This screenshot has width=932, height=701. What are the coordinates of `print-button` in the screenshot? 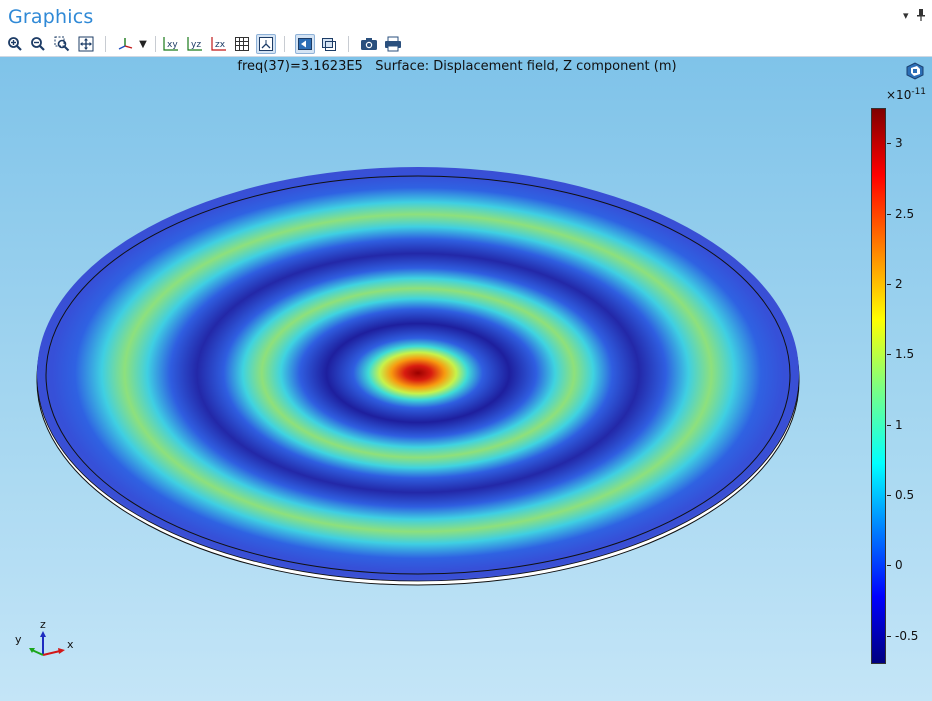 It's located at (393, 44).